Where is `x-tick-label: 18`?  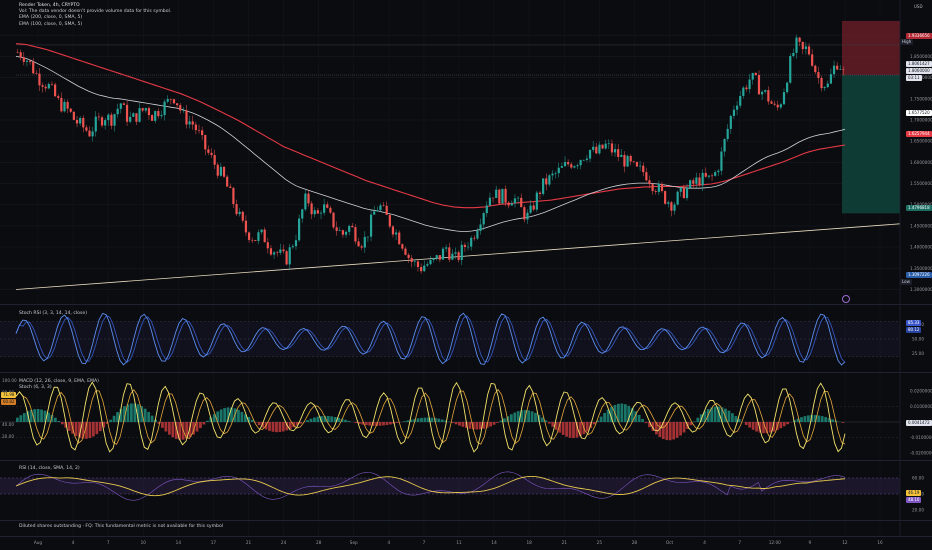
x-tick-label: 18 is located at coordinates (529, 542).